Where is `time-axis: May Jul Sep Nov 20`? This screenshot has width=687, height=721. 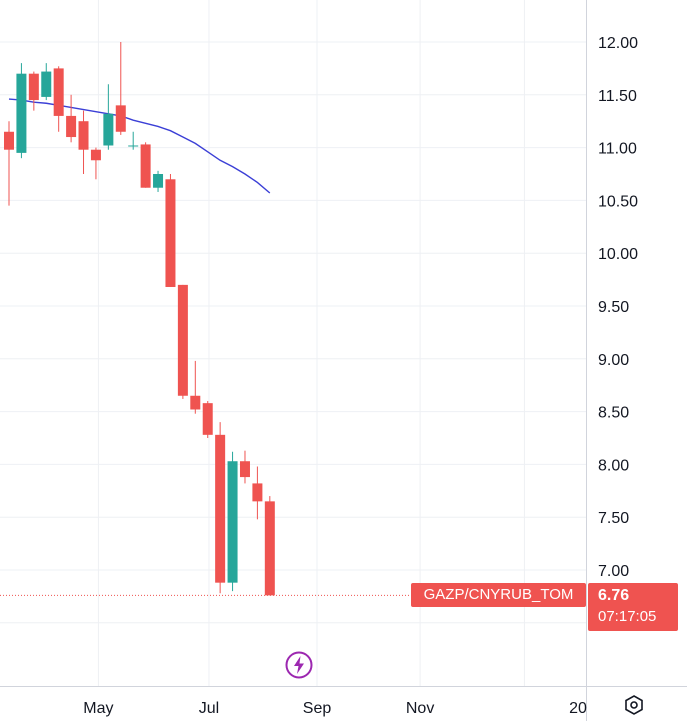 time-axis: May Jul Sep Nov 20 is located at coordinates (343, 702).